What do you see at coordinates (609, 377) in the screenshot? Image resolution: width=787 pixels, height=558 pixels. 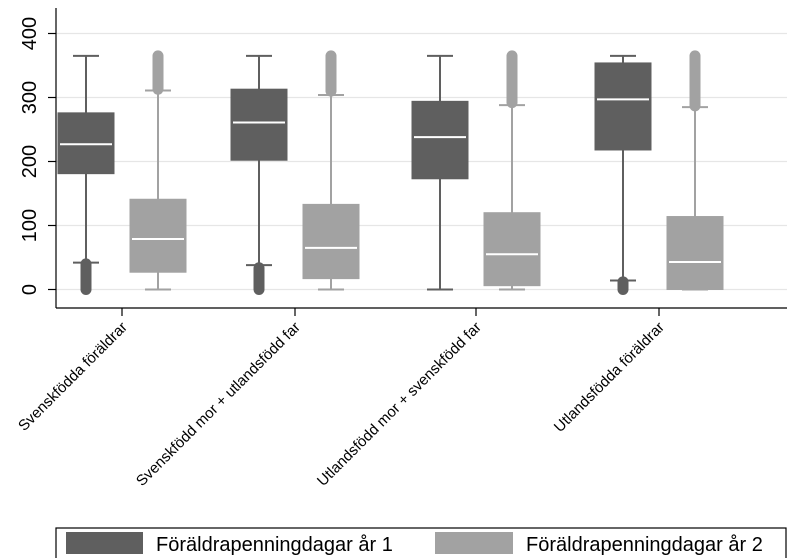 I see `category-label-4: Utlandsfödda föräldrar` at bounding box center [609, 377].